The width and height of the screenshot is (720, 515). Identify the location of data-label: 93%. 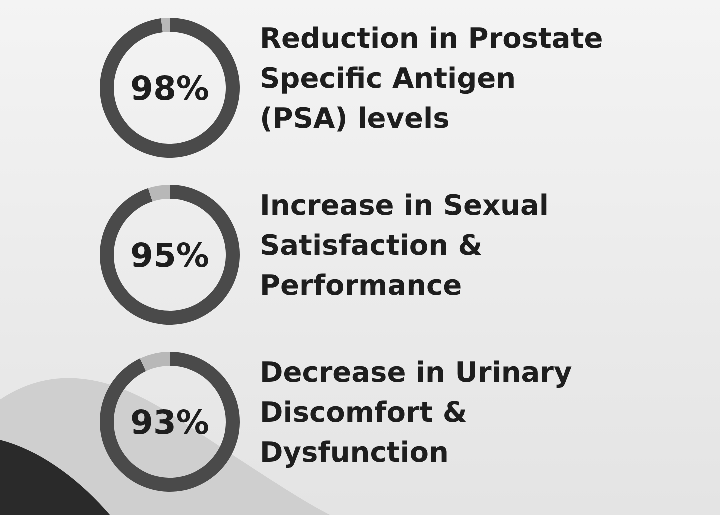
(170, 422).